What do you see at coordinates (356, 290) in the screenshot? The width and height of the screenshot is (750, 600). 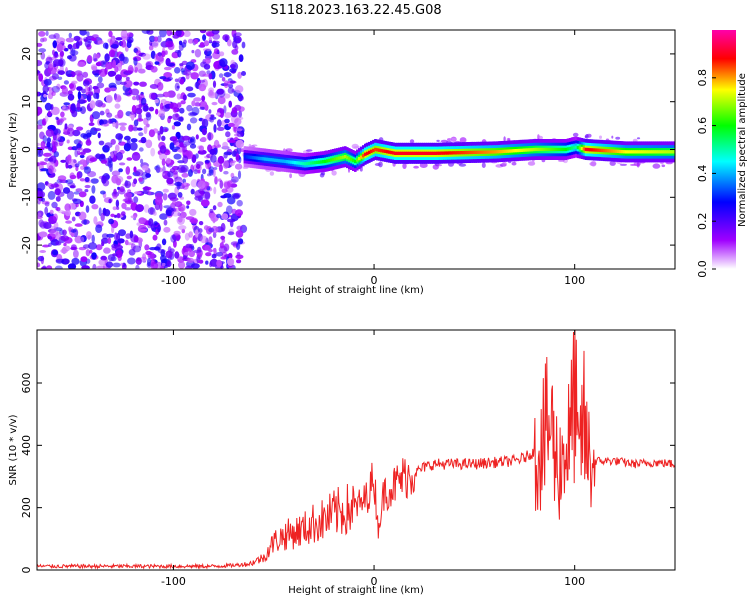 I see `spectrogram-x-axis-label: Height of straight line (km)` at bounding box center [356, 290].